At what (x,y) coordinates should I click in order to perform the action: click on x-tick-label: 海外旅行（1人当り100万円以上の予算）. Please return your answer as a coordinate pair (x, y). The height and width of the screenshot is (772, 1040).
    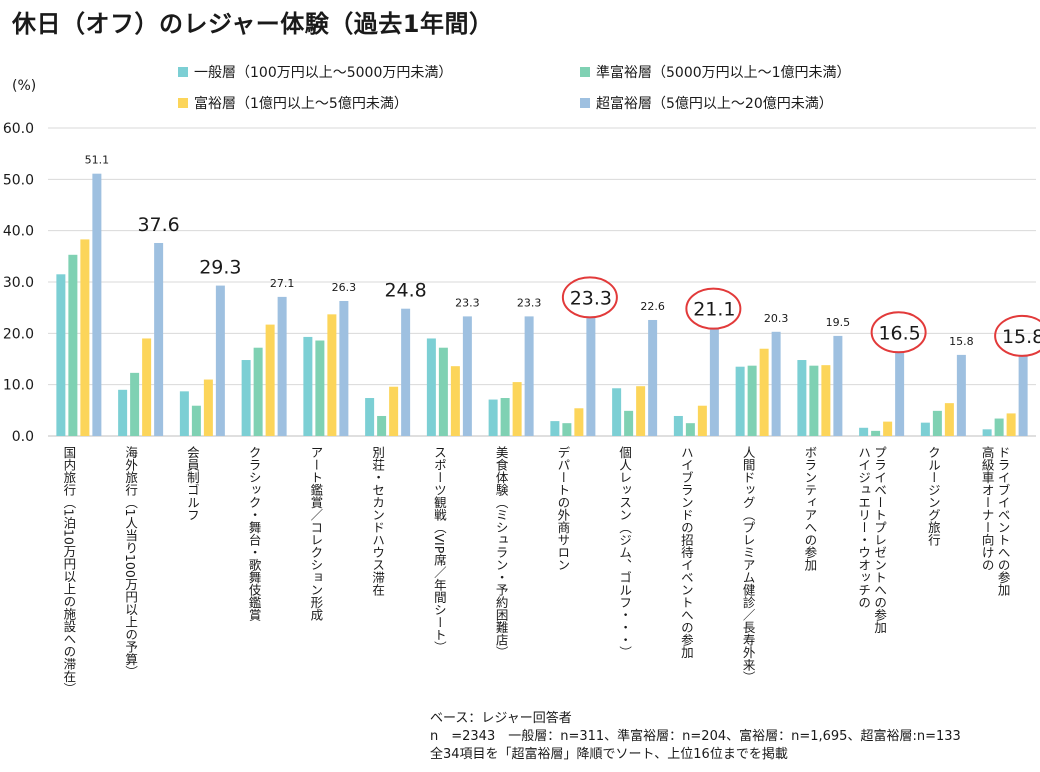
    Looking at the image, I should click on (130, 561).